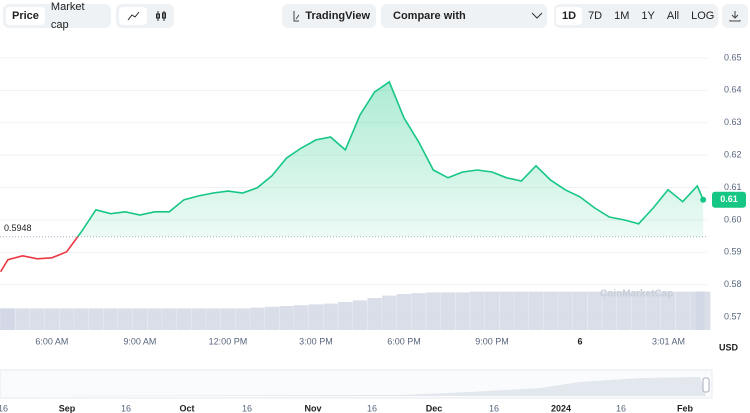  I want to click on y-tick-label: 0.65, so click(733, 57).